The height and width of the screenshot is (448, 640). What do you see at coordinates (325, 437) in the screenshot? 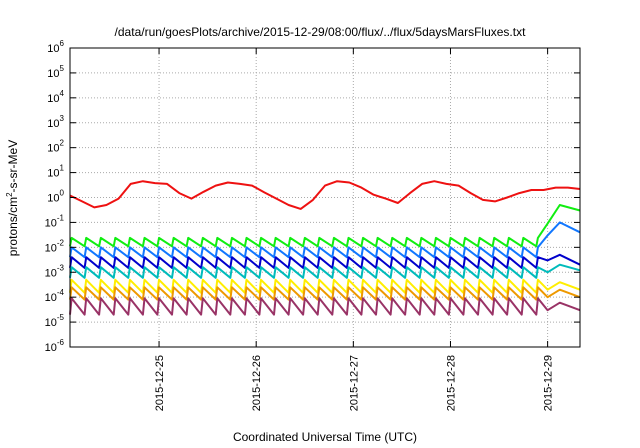
I see `x-axis-label: Coordinated Universal Time (UTC)` at bounding box center [325, 437].